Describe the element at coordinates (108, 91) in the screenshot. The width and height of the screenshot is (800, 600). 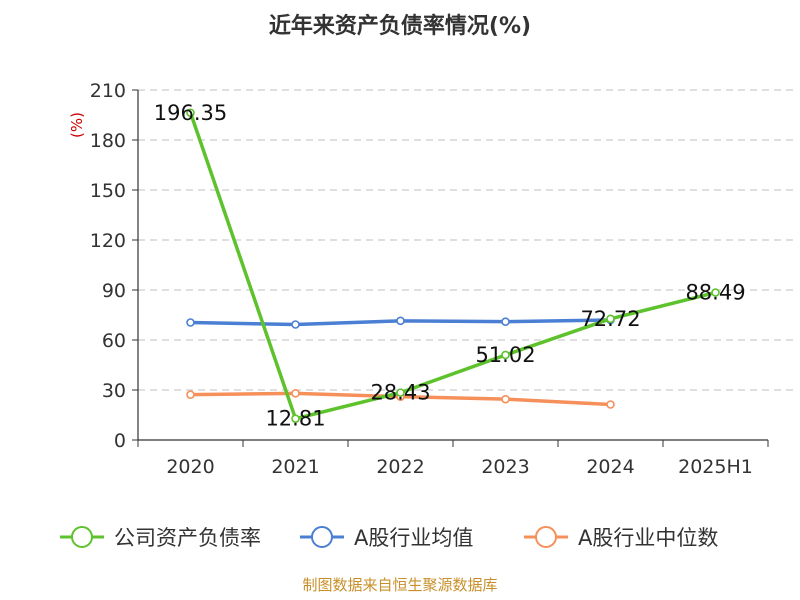
I see `y-tick-label-210: 210` at that location.